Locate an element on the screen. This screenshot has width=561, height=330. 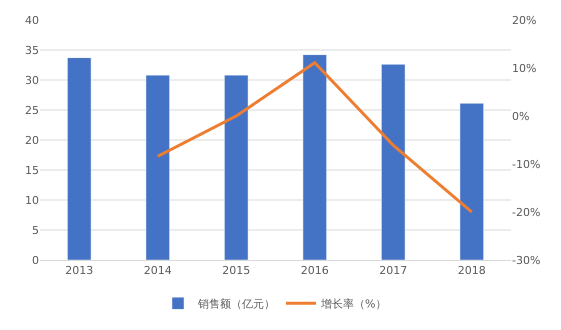
x-tick-label: 2018 is located at coordinates (472, 271).